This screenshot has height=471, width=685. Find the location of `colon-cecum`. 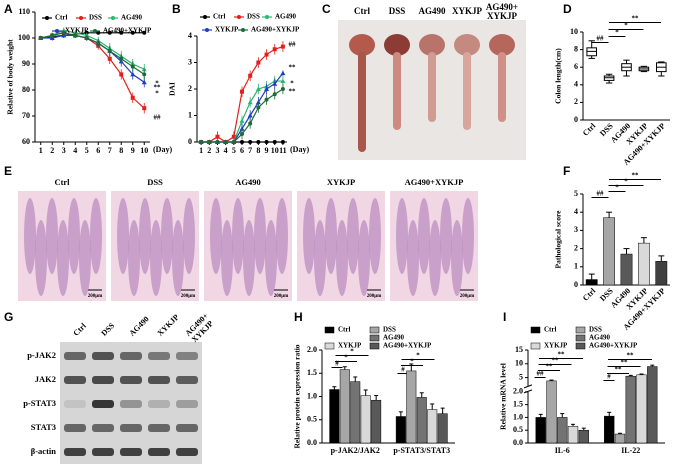

colon-cecum is located at coordinates (397, 45).